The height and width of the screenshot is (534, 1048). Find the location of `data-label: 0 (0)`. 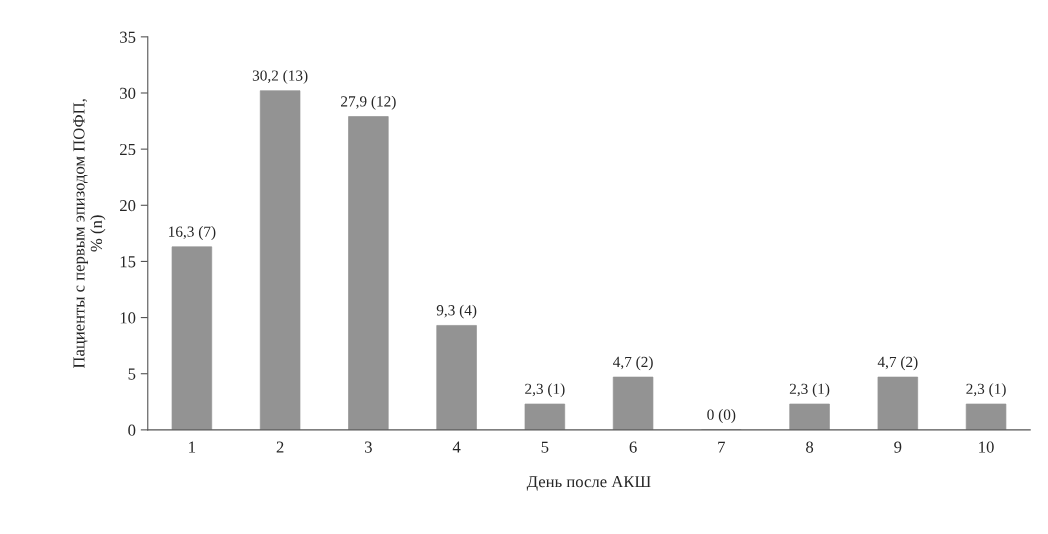

data-label: 0 (0) is located at coordinates (721, 416).